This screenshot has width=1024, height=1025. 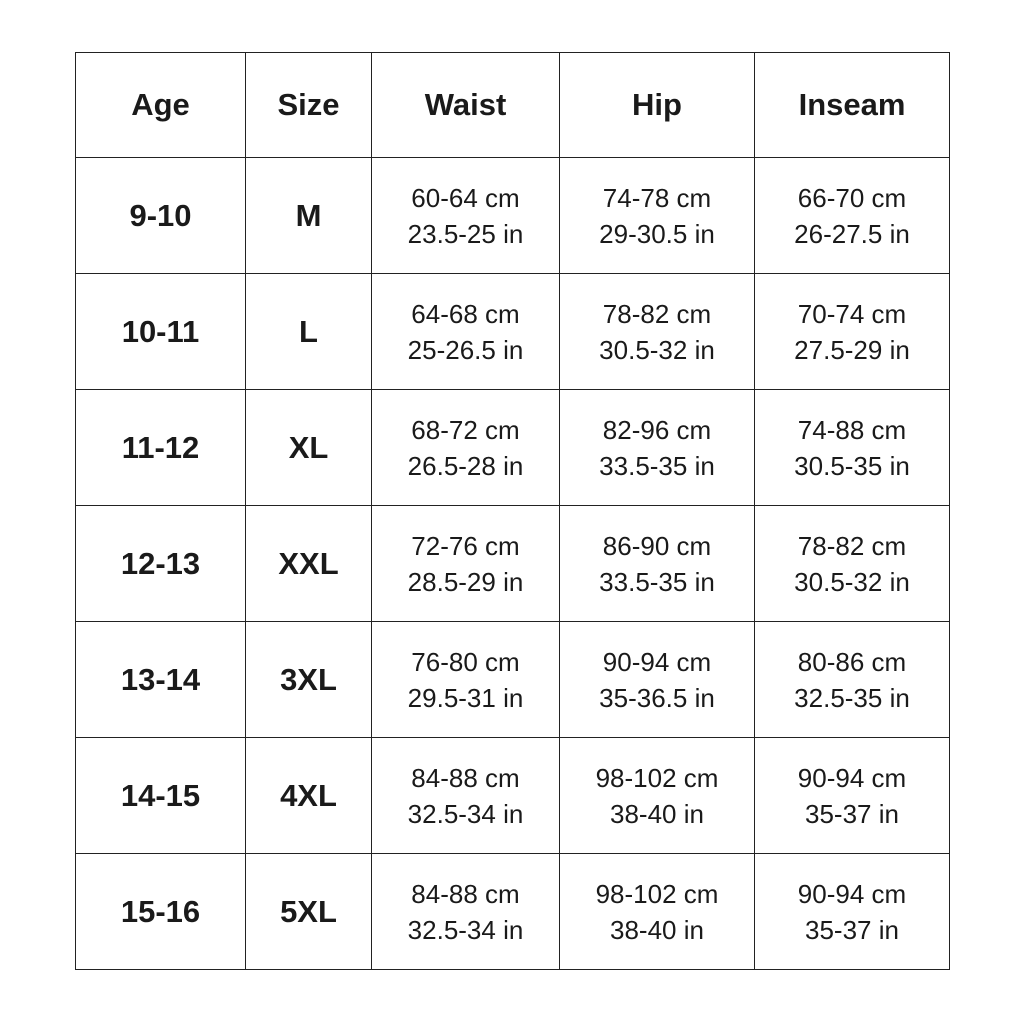 What do you see at coordinates (657, 429) in the screenshot?
I see `measurement-text: 82-96 cm` at bounding box center [657, 429].